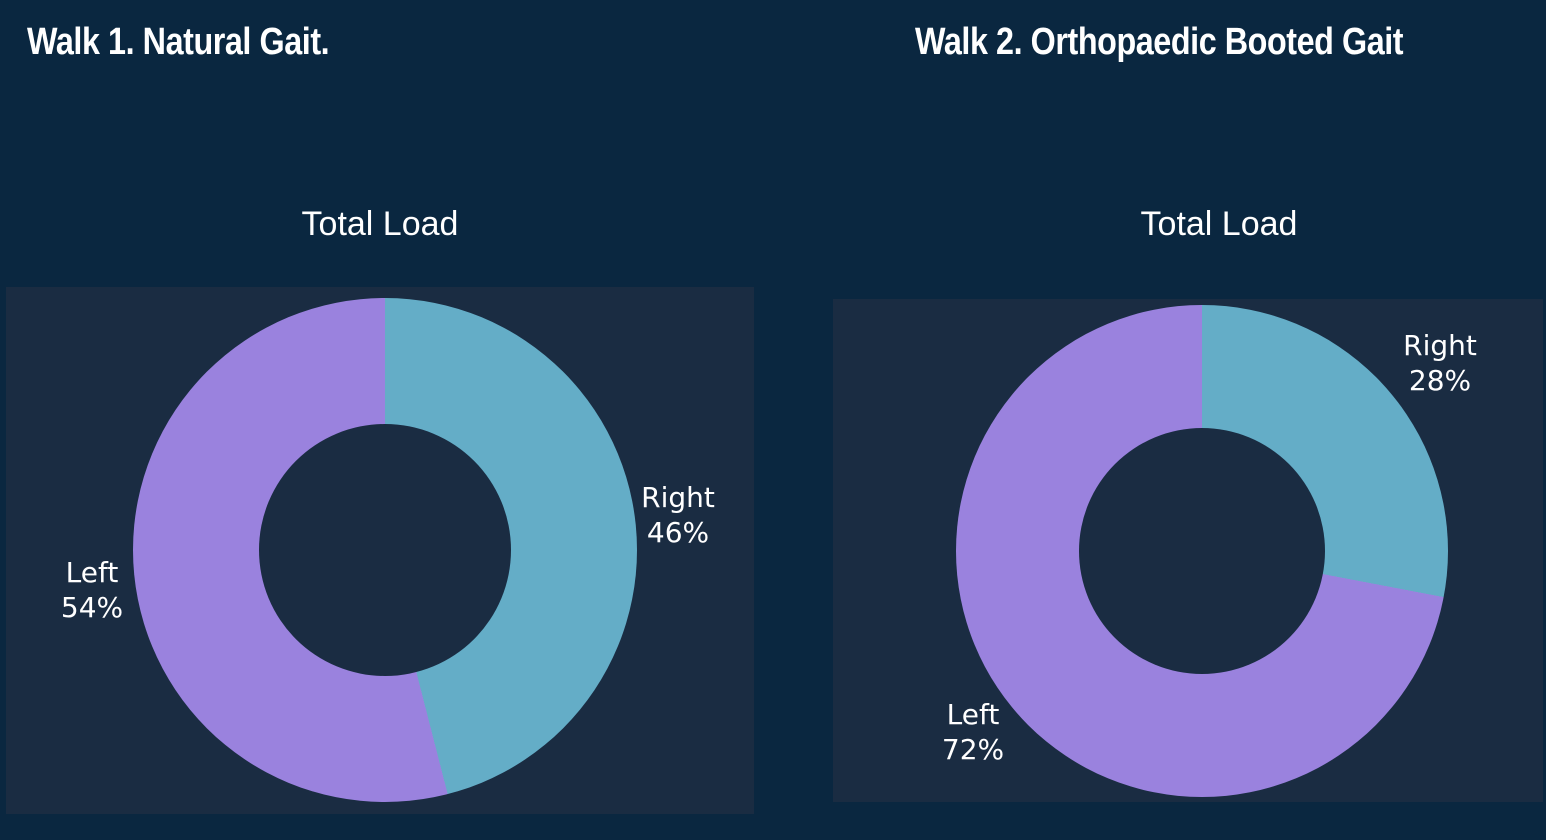 The image size is (1546, 840). I want to click on slice-value-text: 54%, so click(92, 607).